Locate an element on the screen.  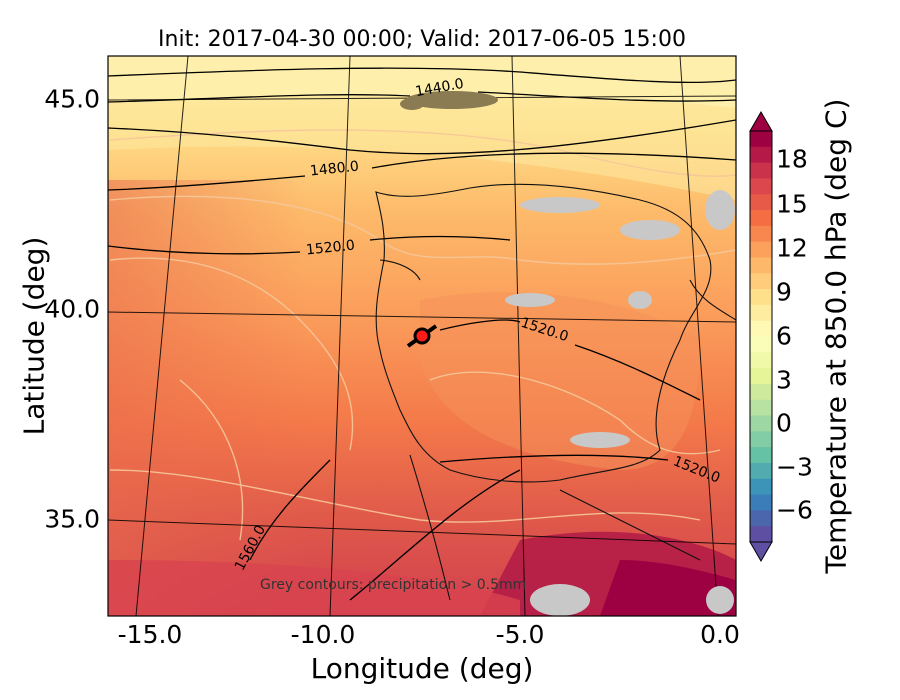
colorbar-tick-label: 15 is located at coordinates (792, 204).